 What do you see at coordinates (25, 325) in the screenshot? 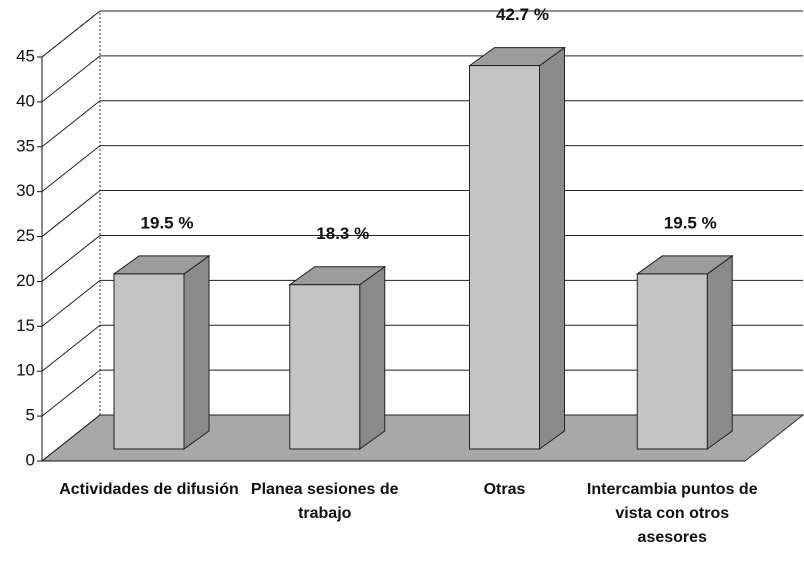
I see `y-tick-label: 15` at bounding box center [25, 325].